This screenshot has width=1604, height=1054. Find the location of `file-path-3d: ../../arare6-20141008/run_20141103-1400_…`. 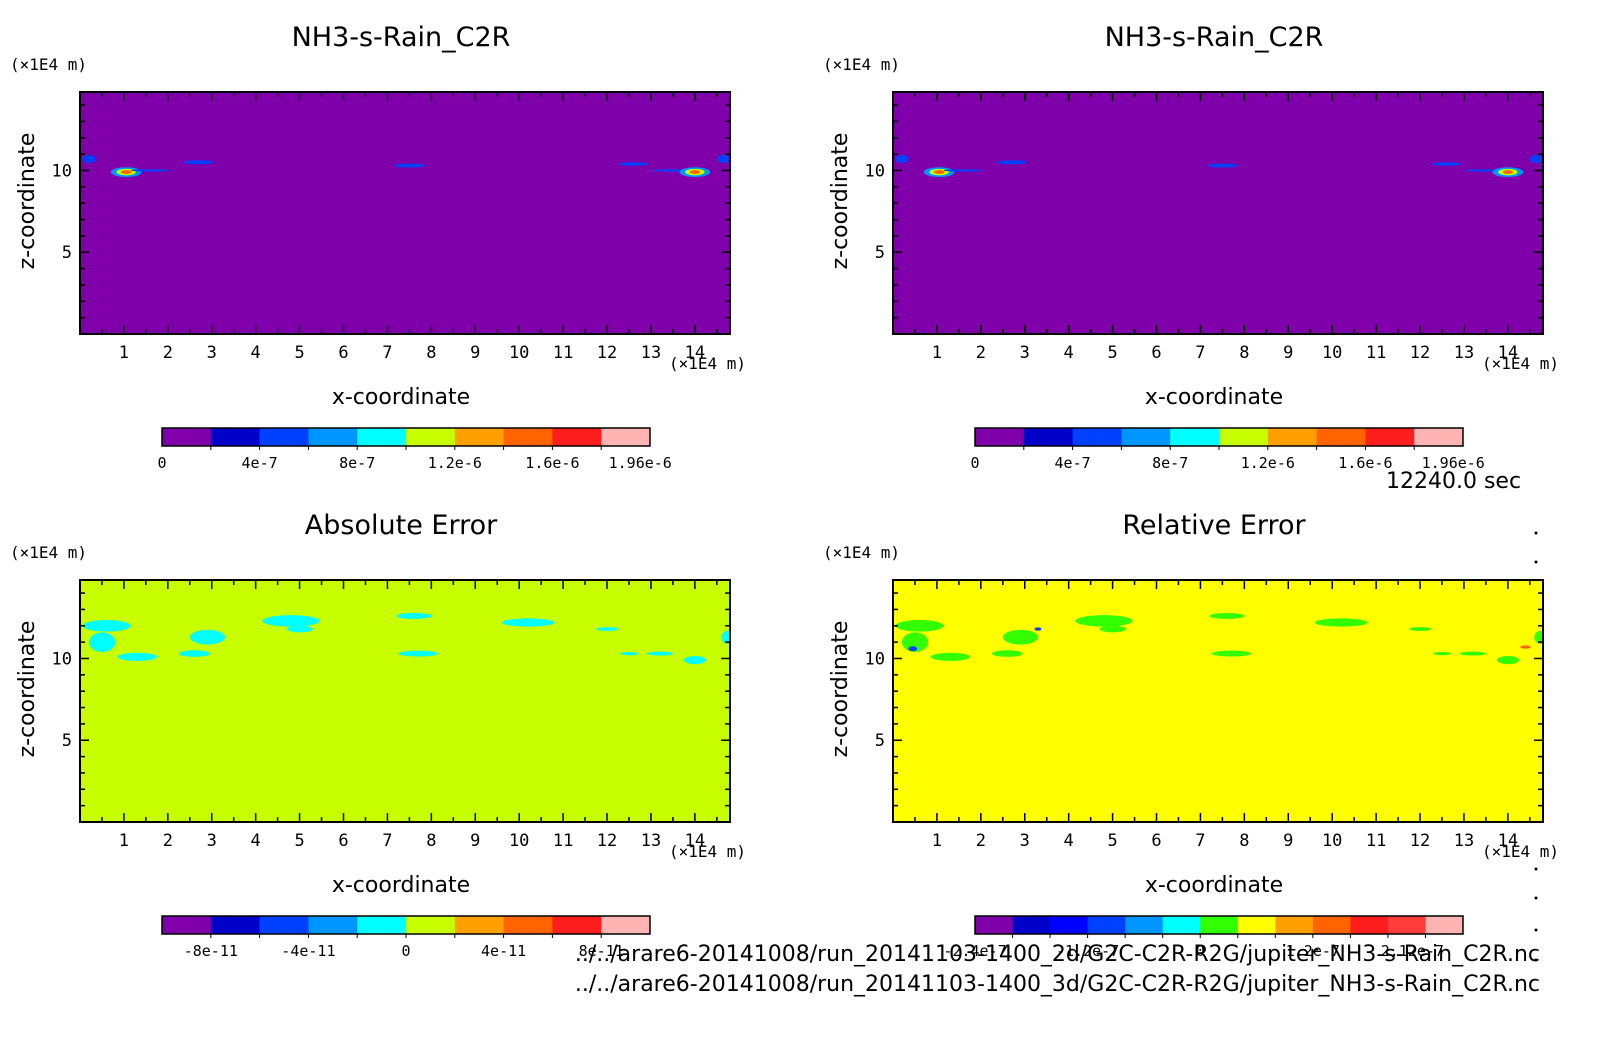

file-path-3d: ../../arare6-20141008/run_20141103-1400_… is located at coordinates (1057, 984).